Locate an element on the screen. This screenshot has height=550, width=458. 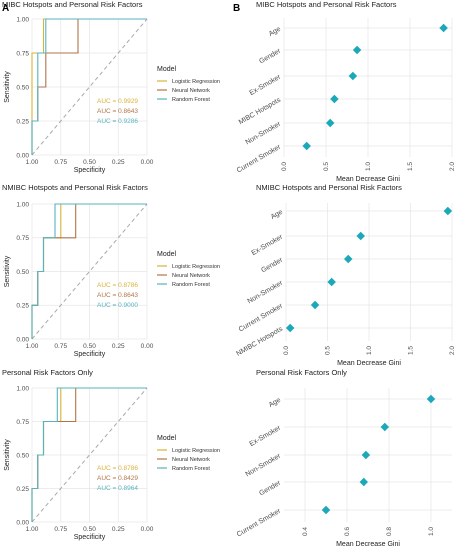
legend-entry: Logistic Regression is located at coordinates (196, 267).